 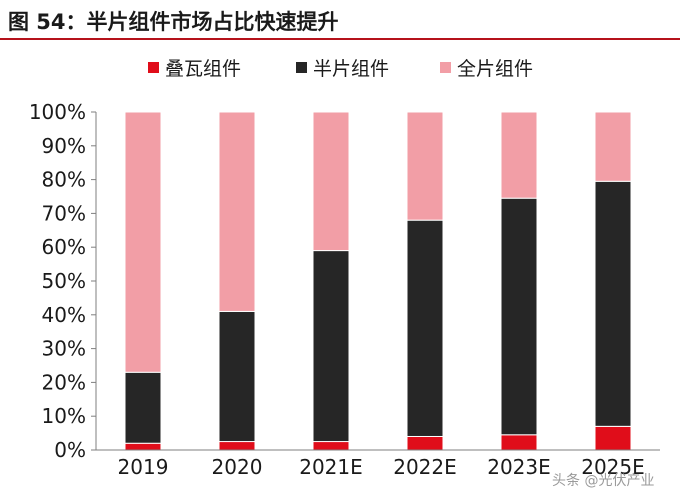 I want to click on y-tick-label: 70%, so click(x=64, y=213).